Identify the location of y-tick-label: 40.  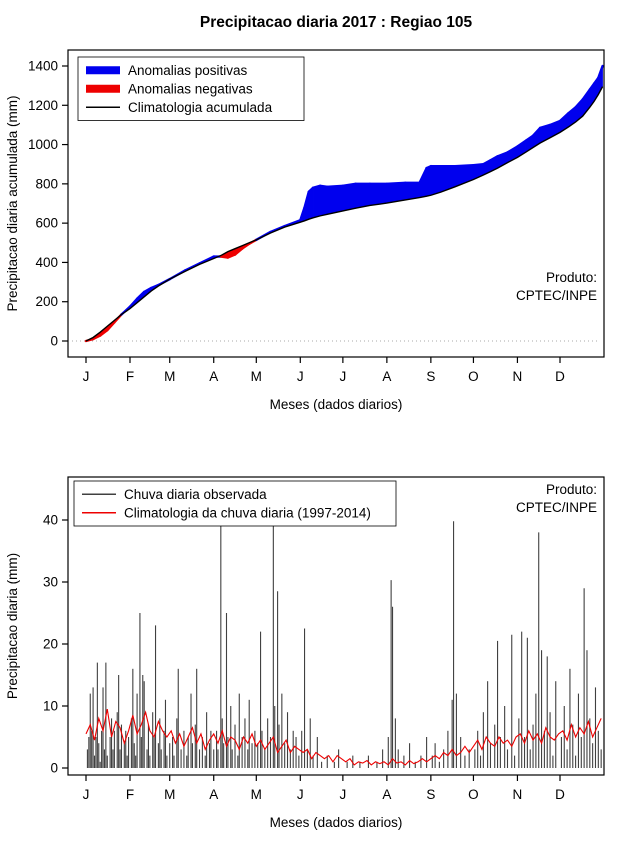
(50, 520).